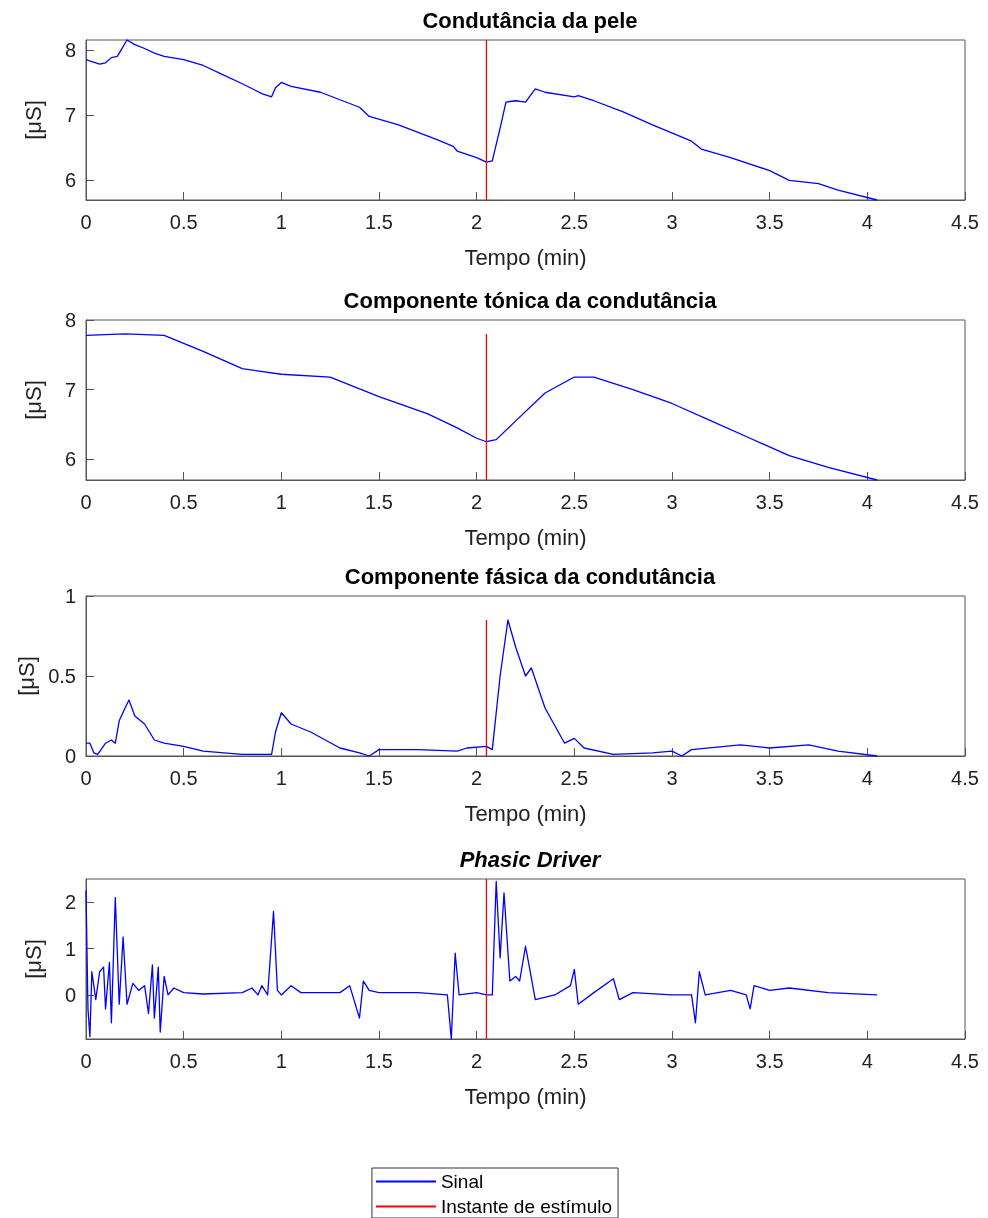  Describe the element at coordinates (530, 300) in the screenshot. I see `chart-title: Componente tónica da condutância` at that location.